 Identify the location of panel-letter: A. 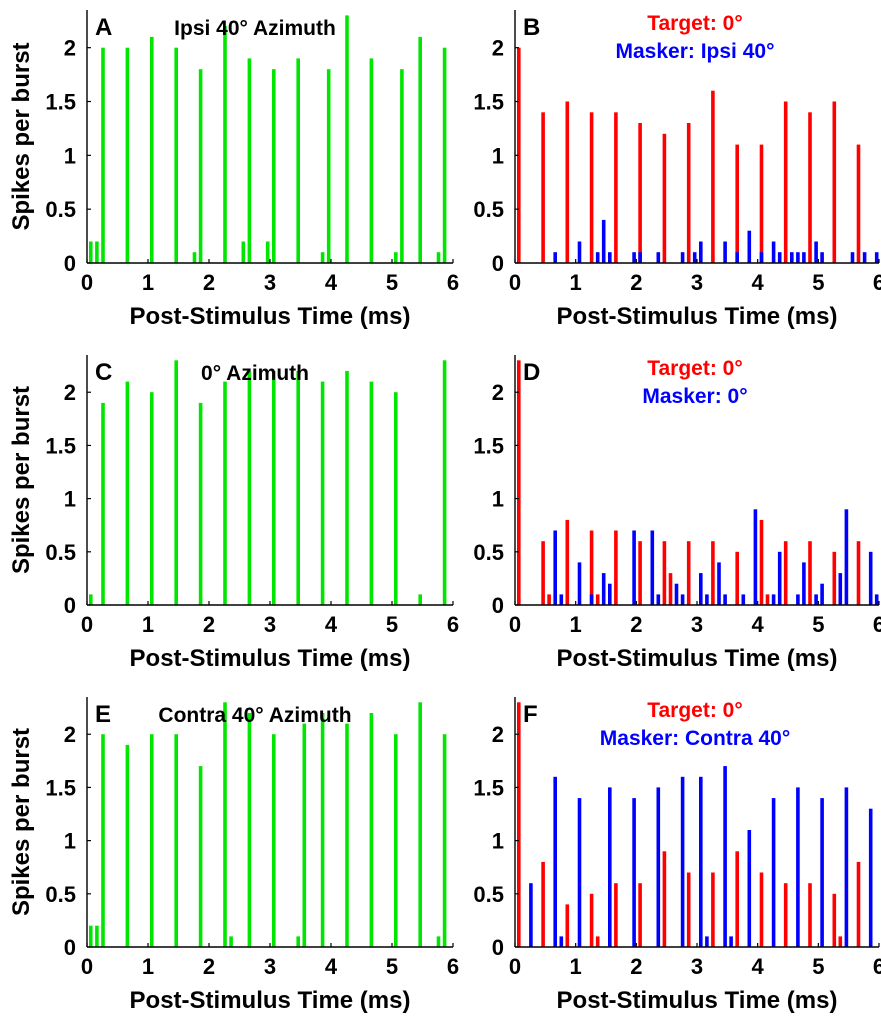
(103, 27).